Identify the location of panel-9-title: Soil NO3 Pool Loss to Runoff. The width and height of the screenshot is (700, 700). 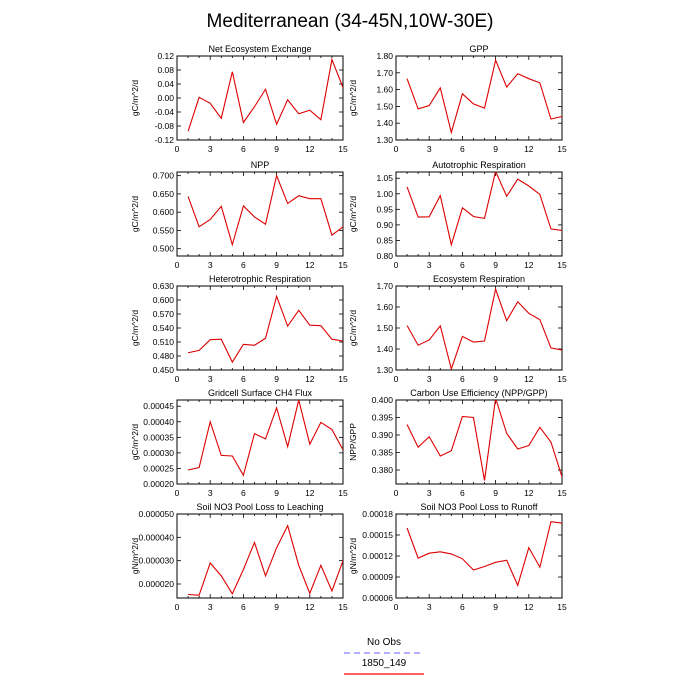
(479, 507).